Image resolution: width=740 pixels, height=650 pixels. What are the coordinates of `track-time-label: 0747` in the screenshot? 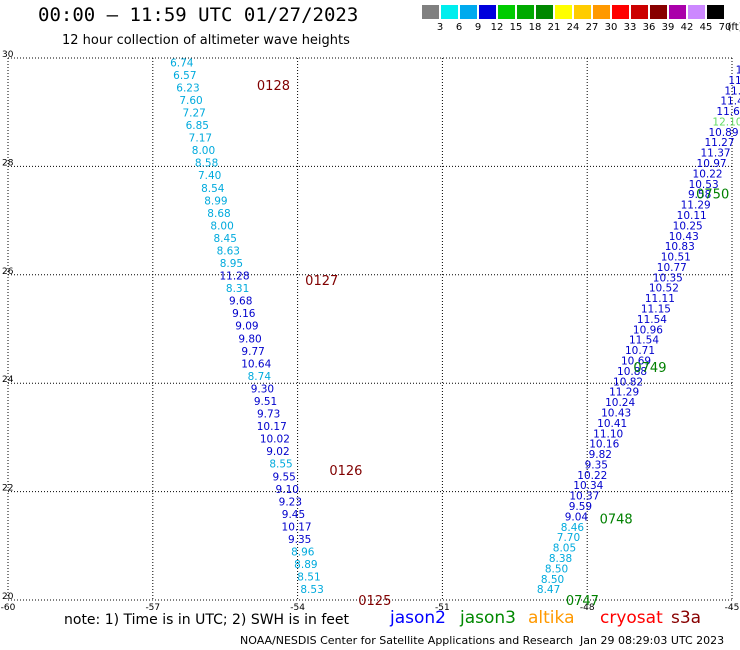 It's located at (582, 601).